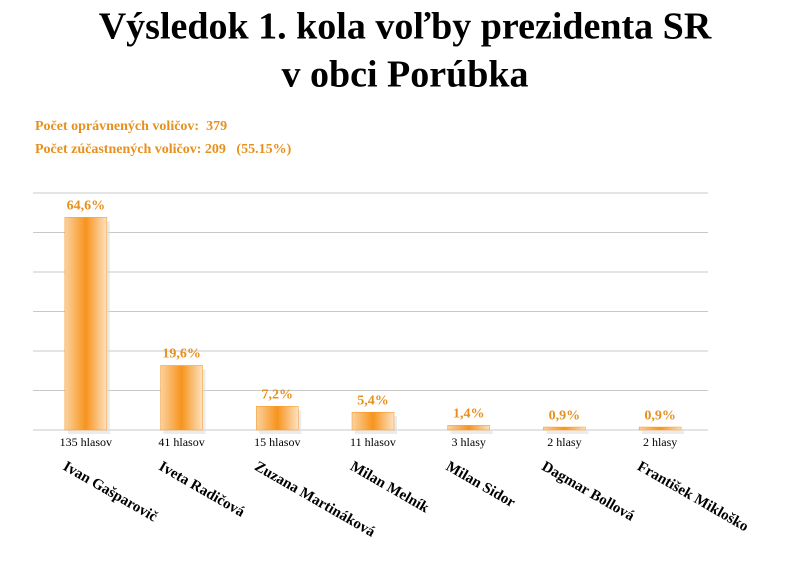 The height and width of the screenshot is (565, 800). What do you see at coordinates (110, 492) in the screenshot?
I see `x-tick-label: Ivan Gašparovič` at bounding box center [110, 492].